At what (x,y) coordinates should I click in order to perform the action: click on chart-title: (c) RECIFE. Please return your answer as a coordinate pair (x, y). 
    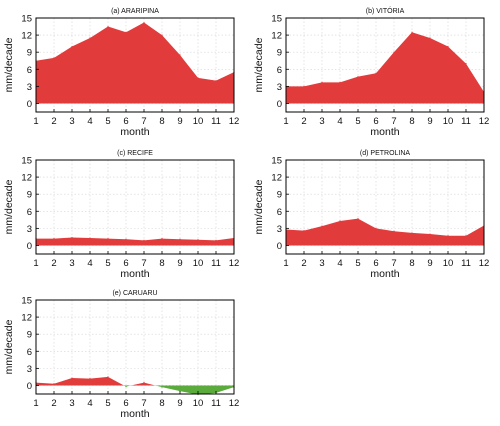
    Looking at the image, I should click on (135, 153).